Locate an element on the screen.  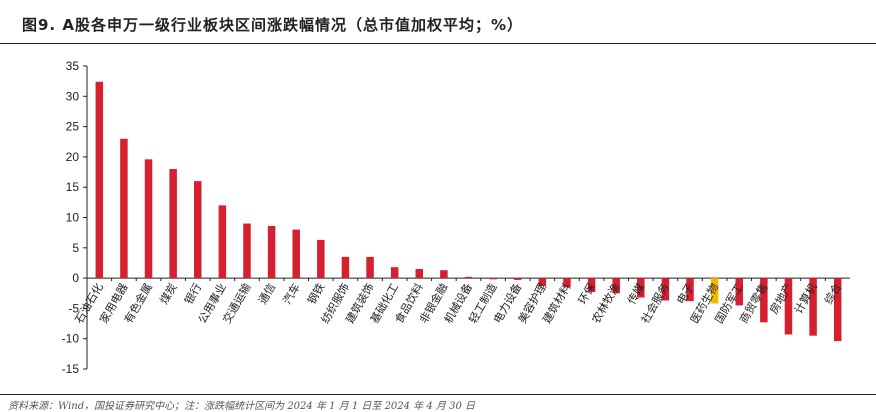
y-tick-label: 15 is located at coordinates (73, 187).